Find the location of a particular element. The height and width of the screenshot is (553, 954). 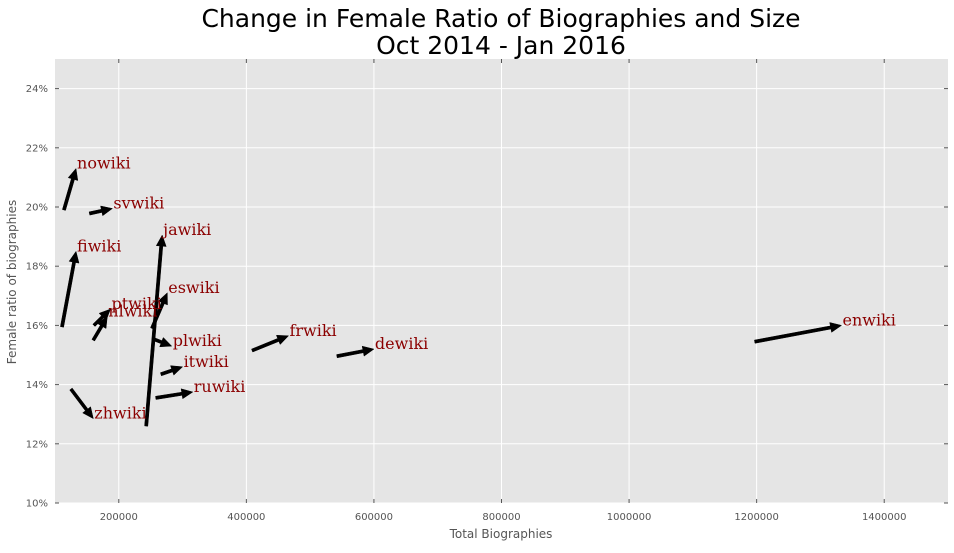

label-svwiki: svwiki is located at coordinates (138, 202).